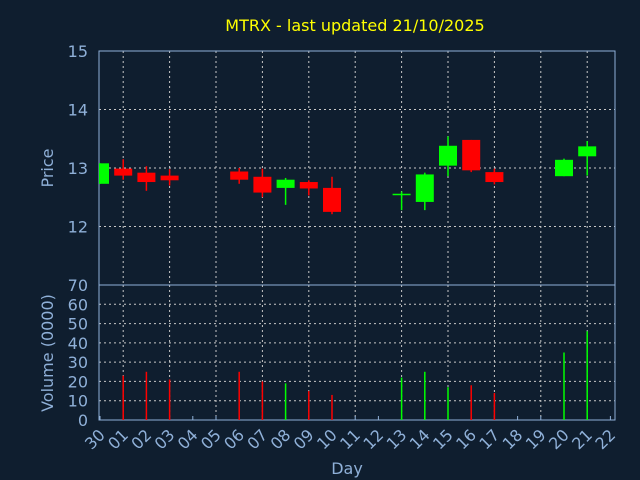  Describe the element at coordinates (78, 227) in the screenshot. I see `price-tick-label: 12` at that location.